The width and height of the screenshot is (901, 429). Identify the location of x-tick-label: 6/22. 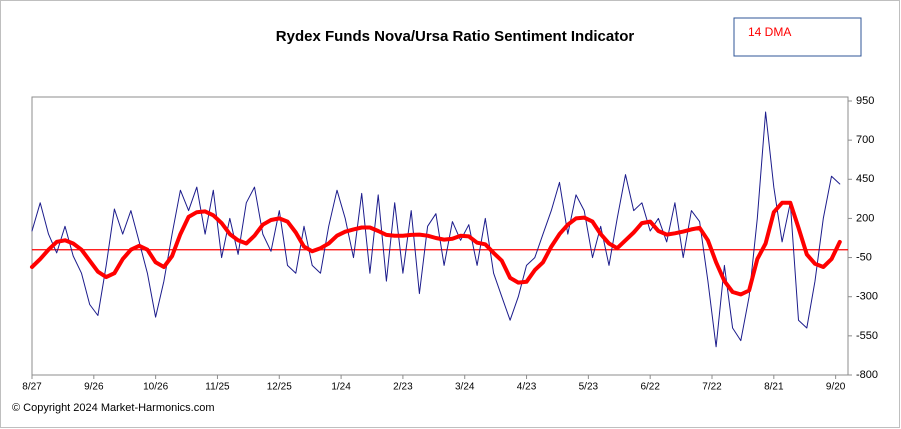
(650, 387).